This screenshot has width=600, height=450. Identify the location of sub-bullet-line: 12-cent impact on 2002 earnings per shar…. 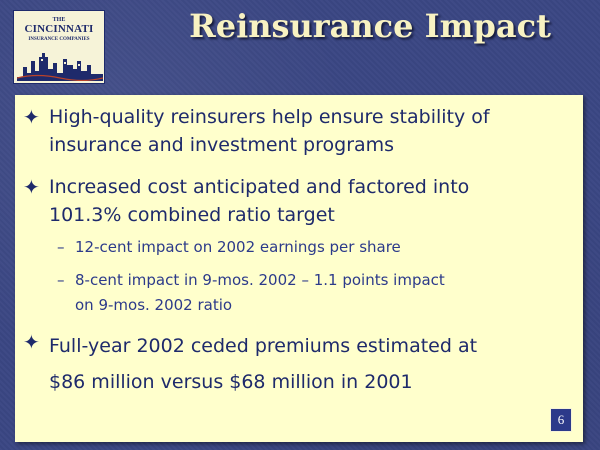
(238, 247).